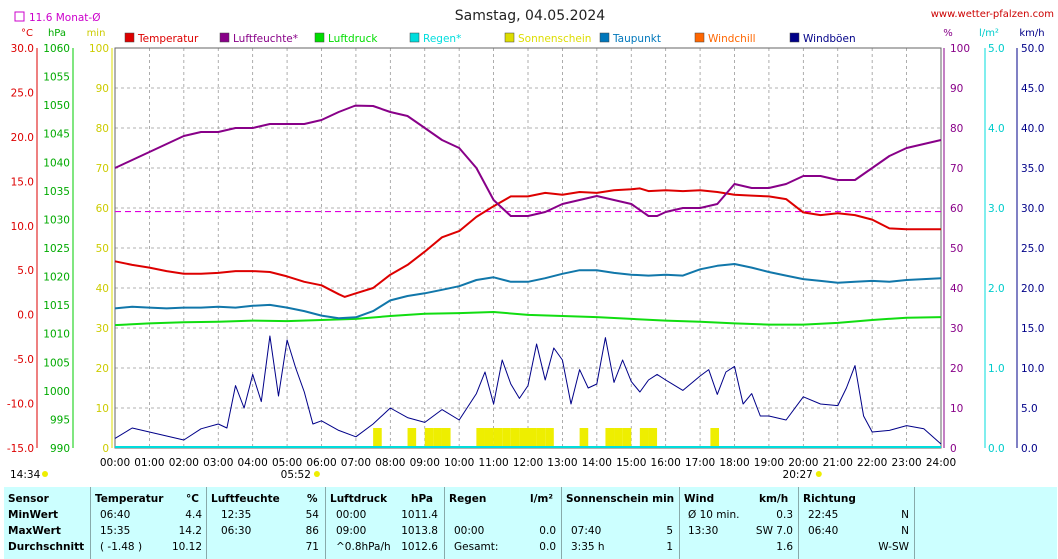  What do you see at coordinates (184, 463) in the screenshot?
I see `time-tick: 02:00` at bounding box center [184, 463].